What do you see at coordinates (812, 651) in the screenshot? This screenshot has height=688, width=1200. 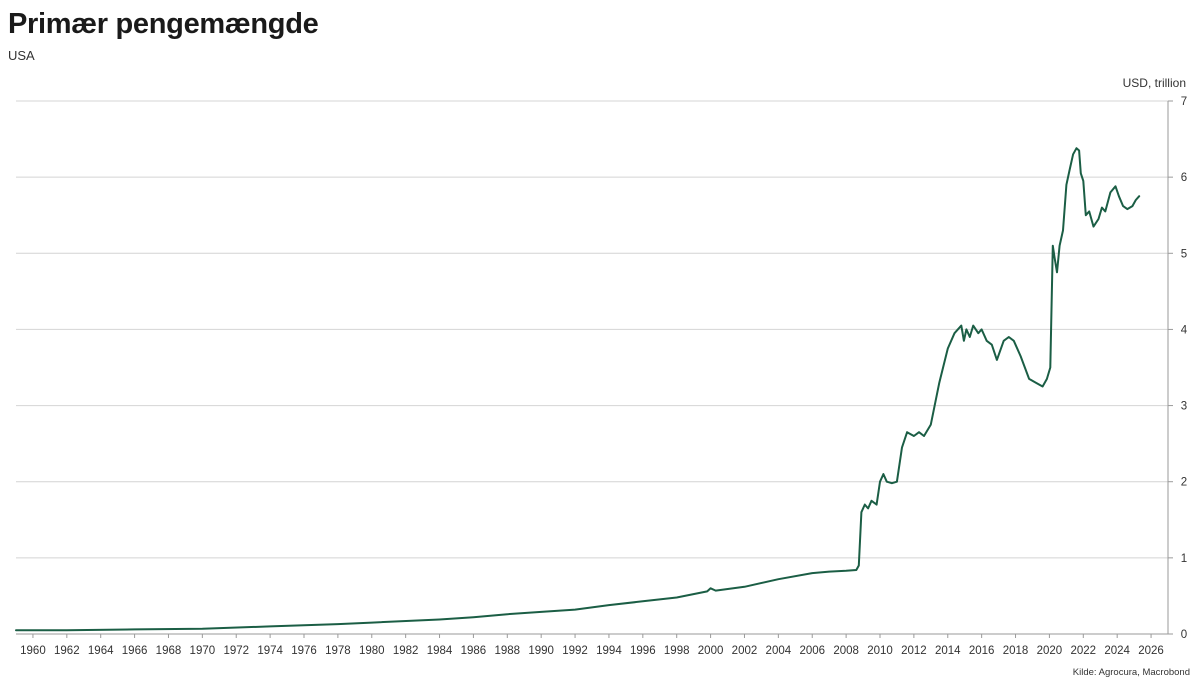 I see `x-tick-label: 2006` at bounding box center [812, 651].